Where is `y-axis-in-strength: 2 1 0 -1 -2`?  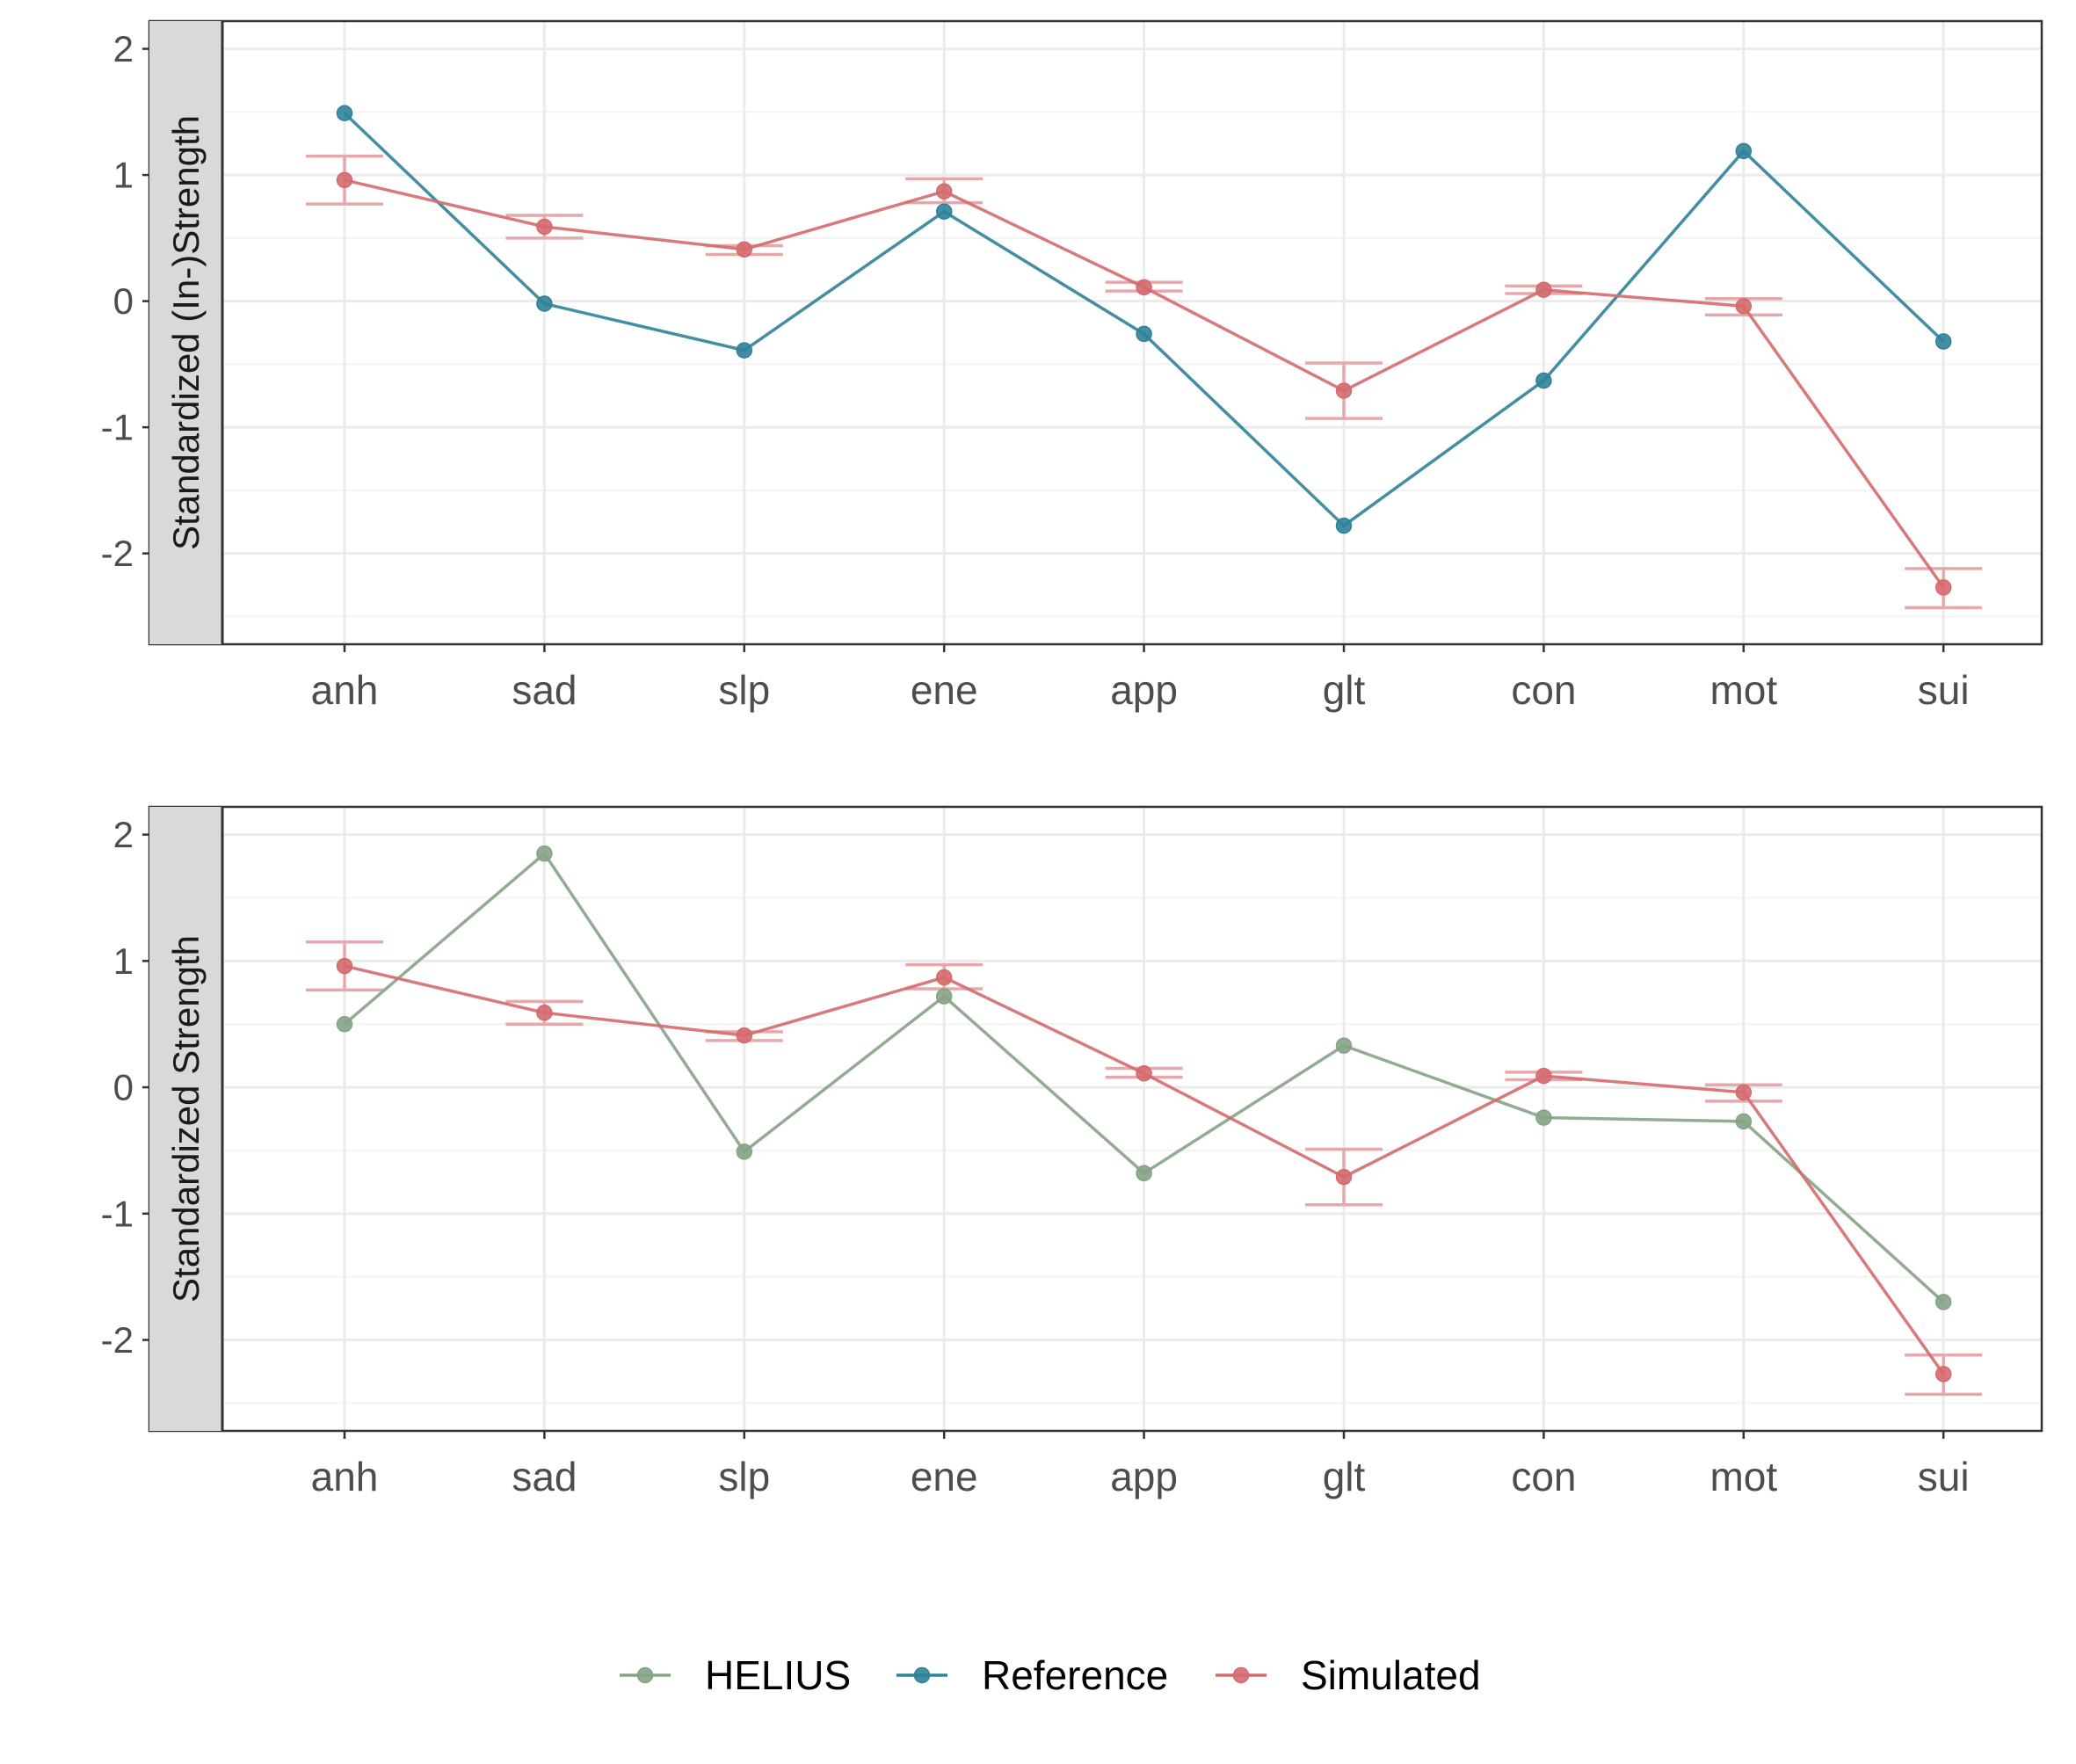
y-axis-in-strength: 2 1 0 -1 -2 is located at coordinates (125, 301).